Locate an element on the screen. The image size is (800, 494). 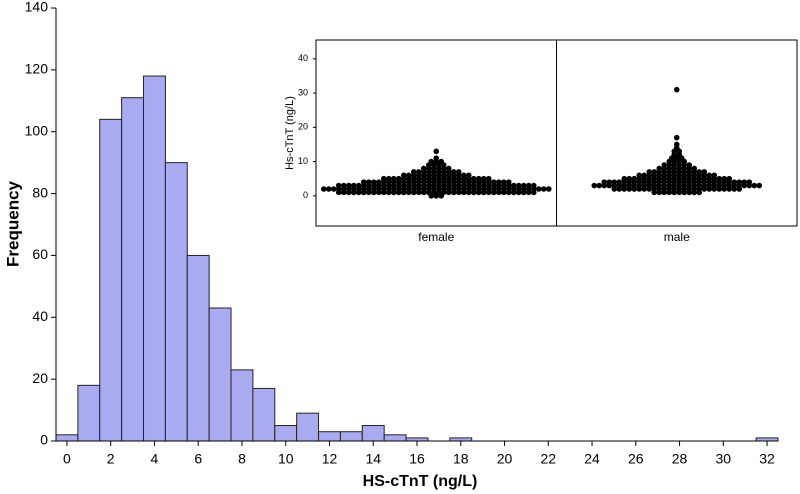
x-tick-label: 10 is located at coordinates (286, 459).